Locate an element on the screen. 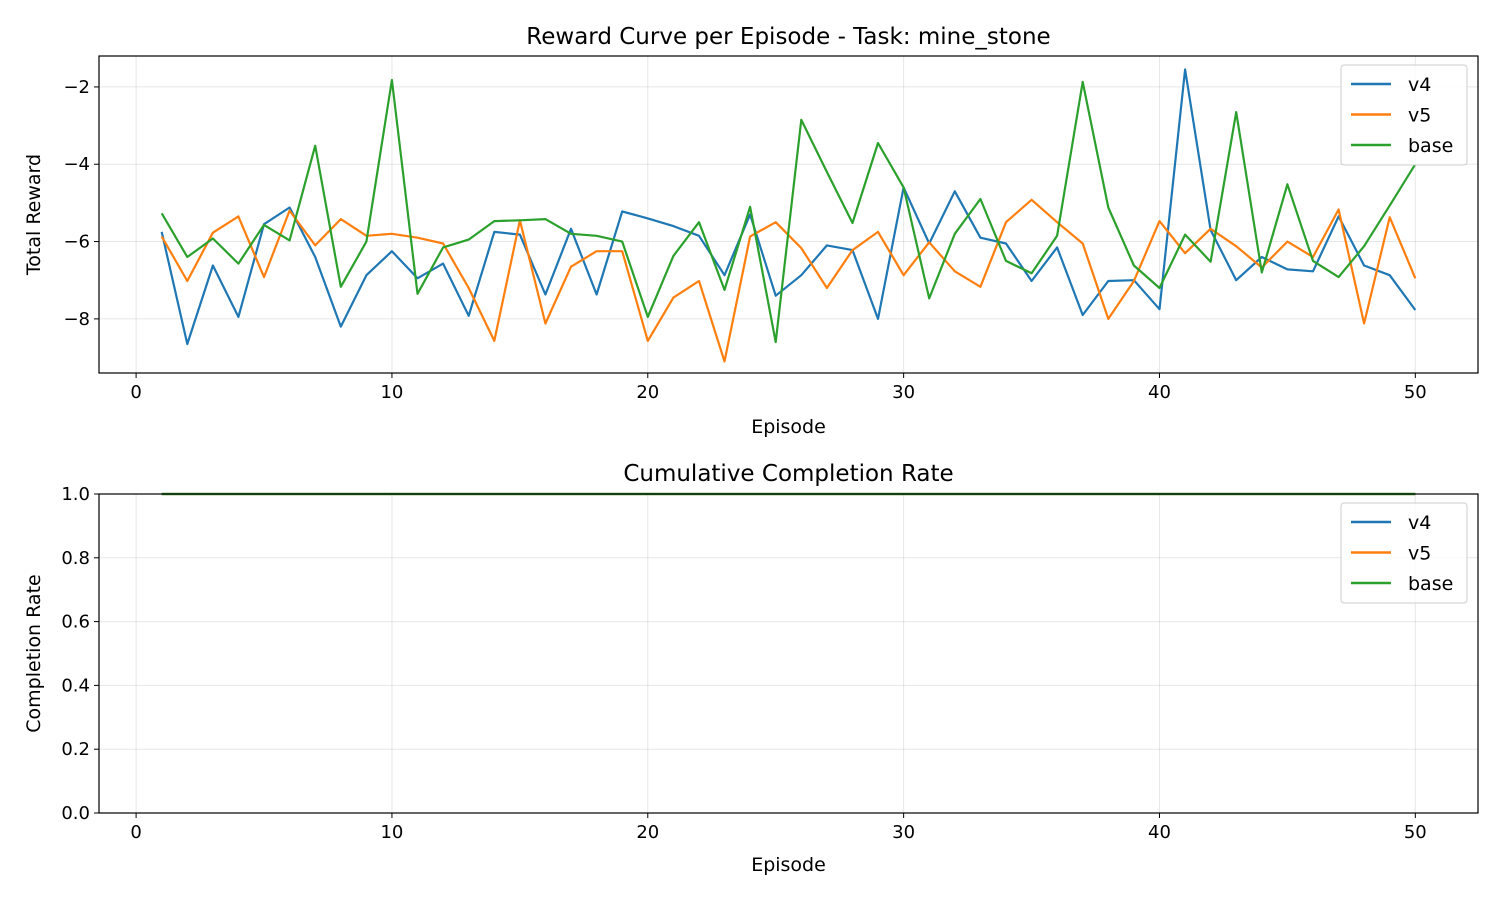  y-tick-label: 0.4 is located at coordinates (75, 685).